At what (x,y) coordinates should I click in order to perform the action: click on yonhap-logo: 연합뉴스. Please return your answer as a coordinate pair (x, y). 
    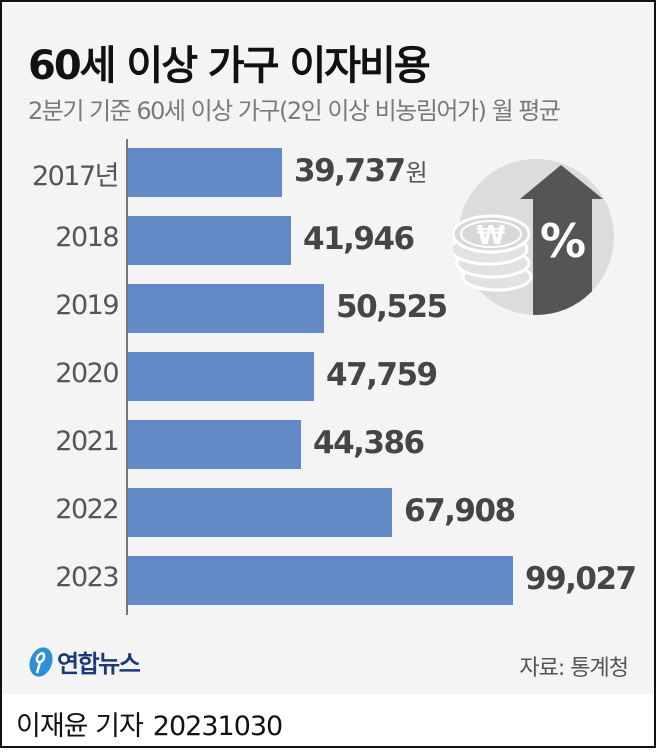
    Looking at the image, I should click on (84, 661).